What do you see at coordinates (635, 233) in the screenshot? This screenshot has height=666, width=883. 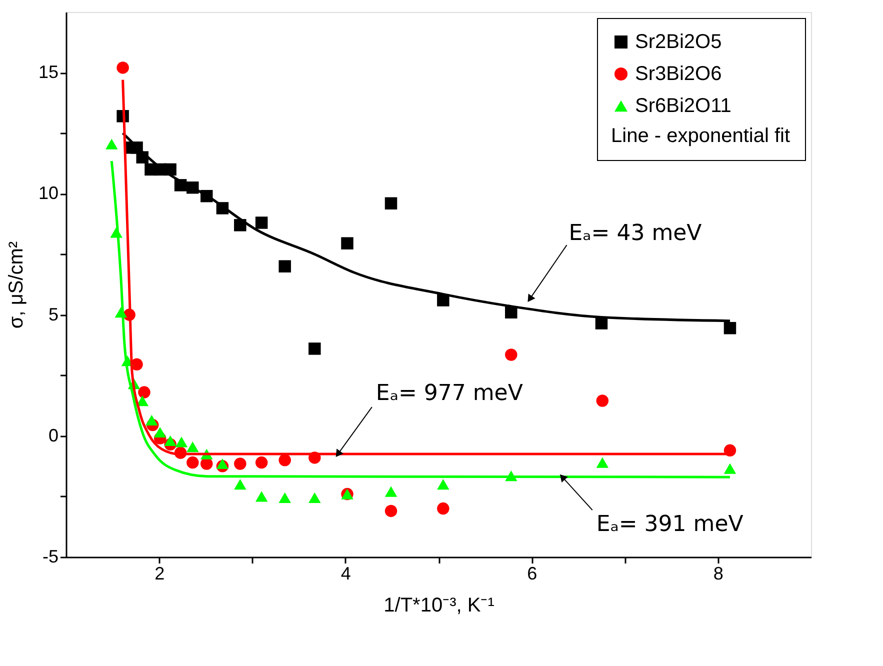 I see `annotation: Eₐ= 43 meV` at bounding box center [635, 233].